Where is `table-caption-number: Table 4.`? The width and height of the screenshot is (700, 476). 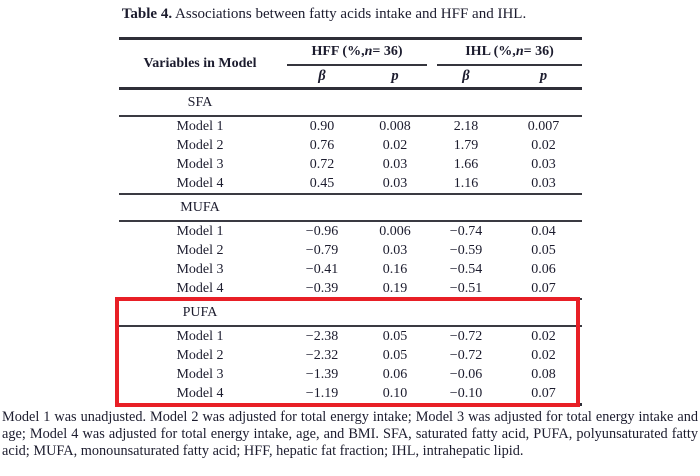
table-caption-number: Table 4. is located at coordinates (147, 14).